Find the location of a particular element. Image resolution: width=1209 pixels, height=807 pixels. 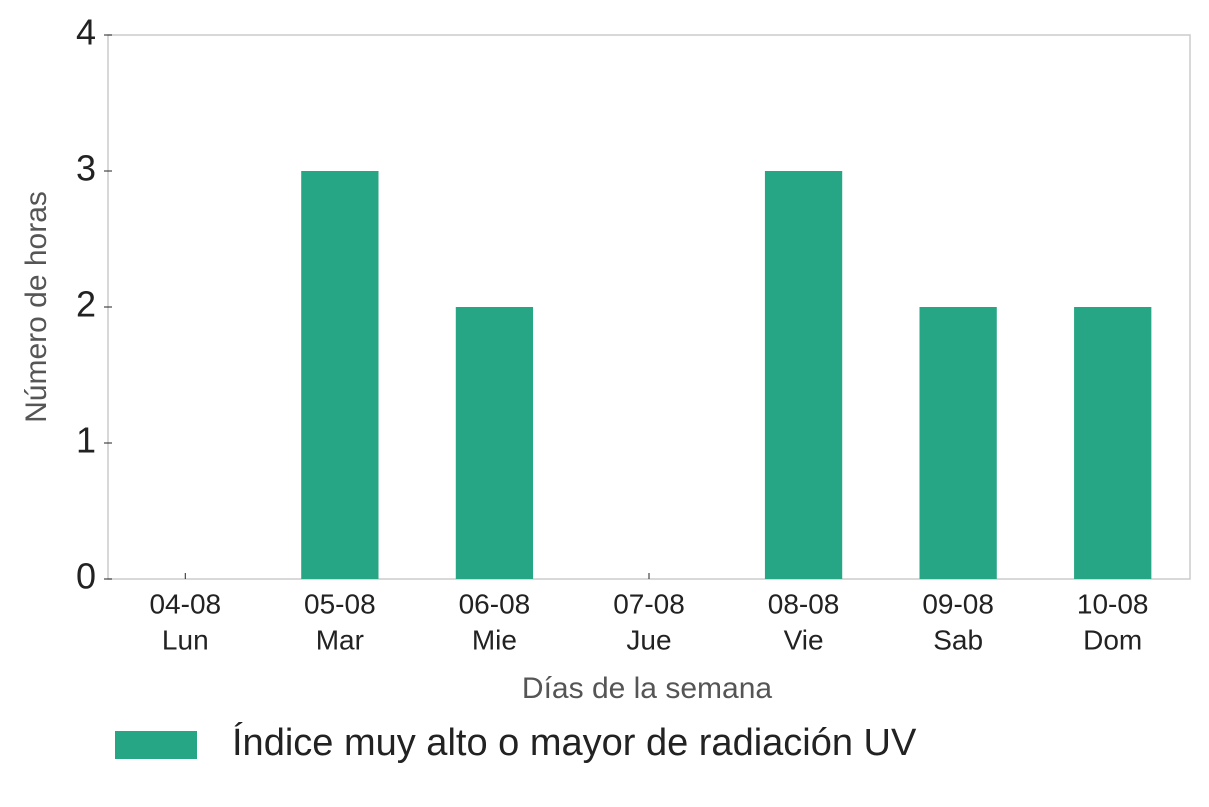

x-tick-label: Mie is located at coordinates (494, 639).